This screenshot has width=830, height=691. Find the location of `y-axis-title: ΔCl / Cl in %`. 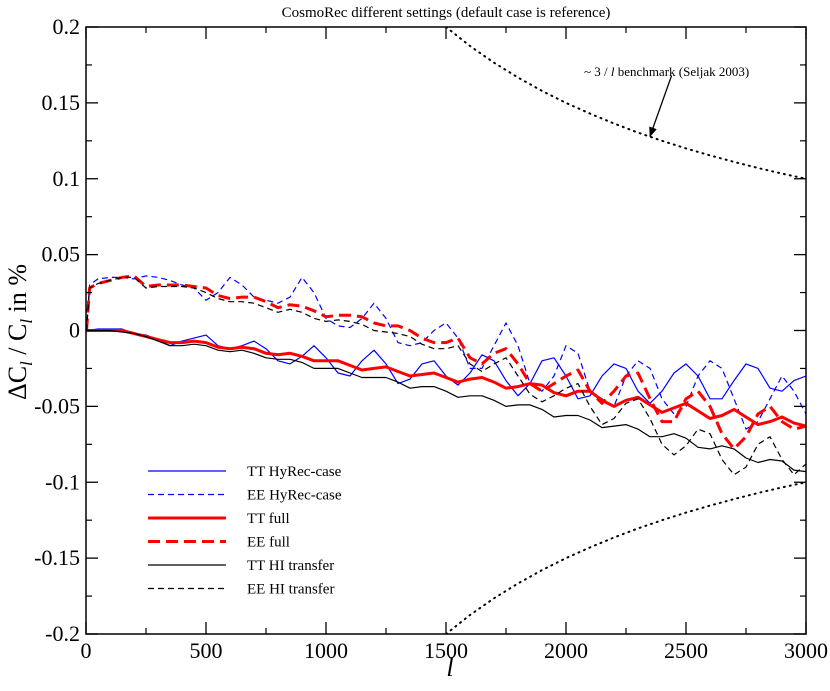

y-axis-title: ΔCl / Cl in % is located at coordinates (19, 332).